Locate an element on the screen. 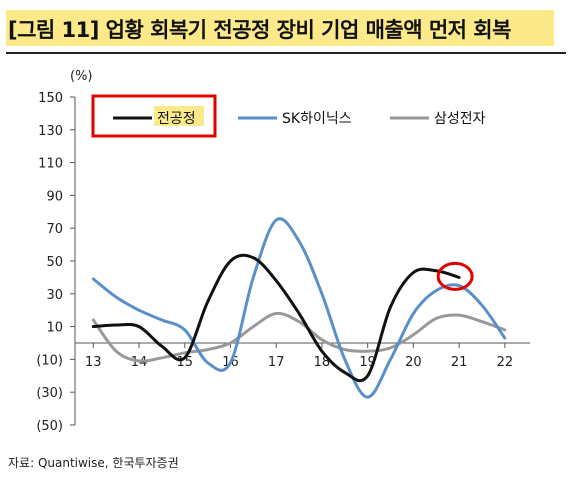  legend-highlight-box is located at coordinates (154, 116).